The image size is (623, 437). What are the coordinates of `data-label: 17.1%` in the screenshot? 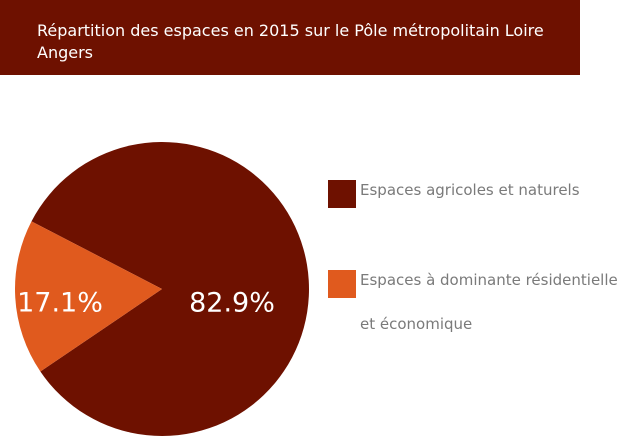 It's located at (60, 303).